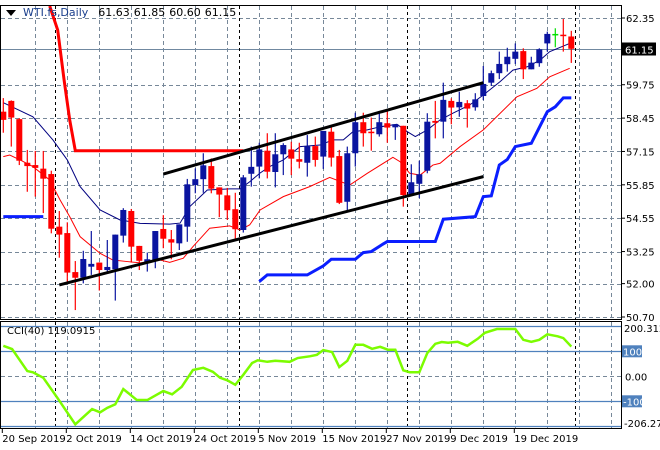 The width and height of the screenshot is (660, 450). What do you see at coordinates (149, 12) in the screenshot?
I see `high-value: 61.85` at bounding box center [149, 12].